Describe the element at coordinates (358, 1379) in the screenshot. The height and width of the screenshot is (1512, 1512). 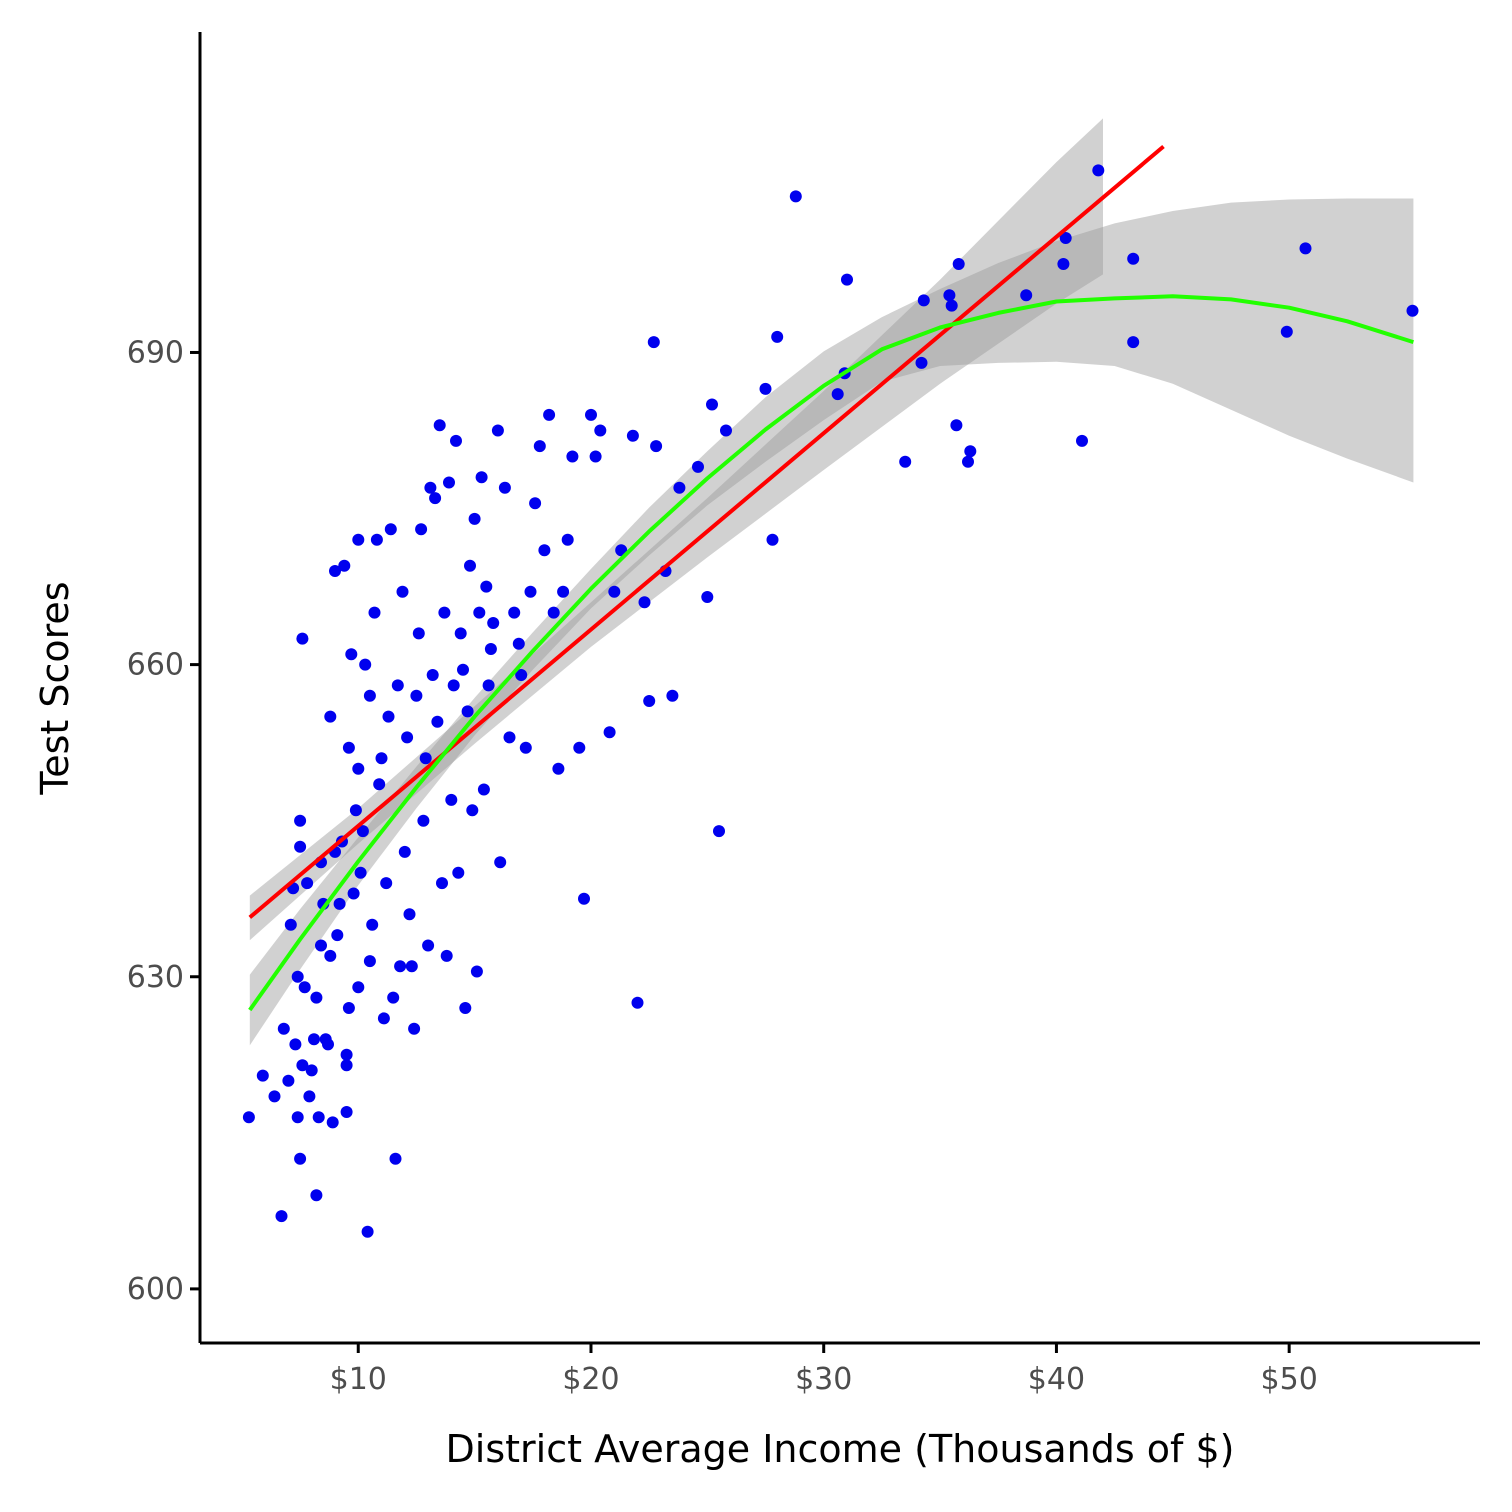
I see `x-tick-label: $10` at that location.